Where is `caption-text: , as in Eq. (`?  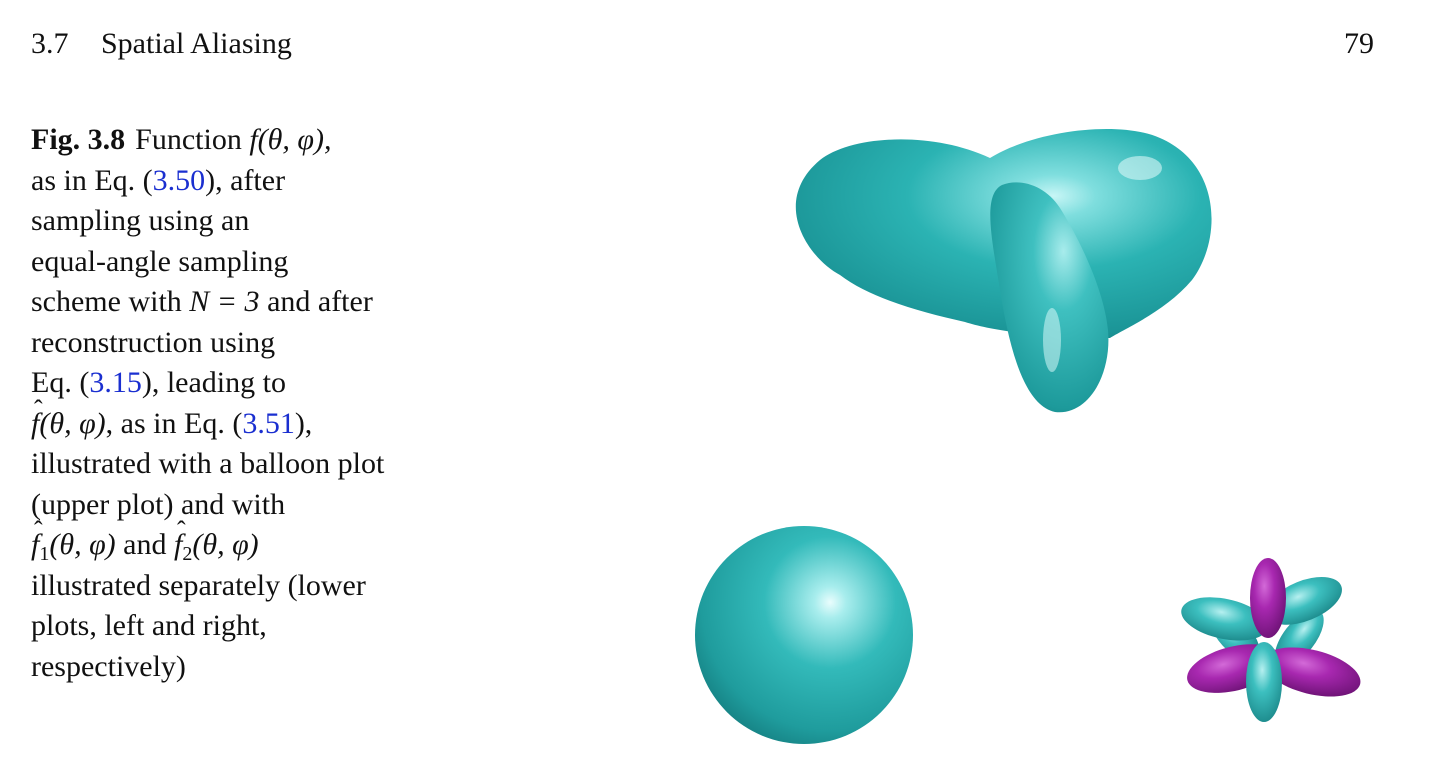 caption-text: , as in Eq. ( is located at coordinates (174, 423).